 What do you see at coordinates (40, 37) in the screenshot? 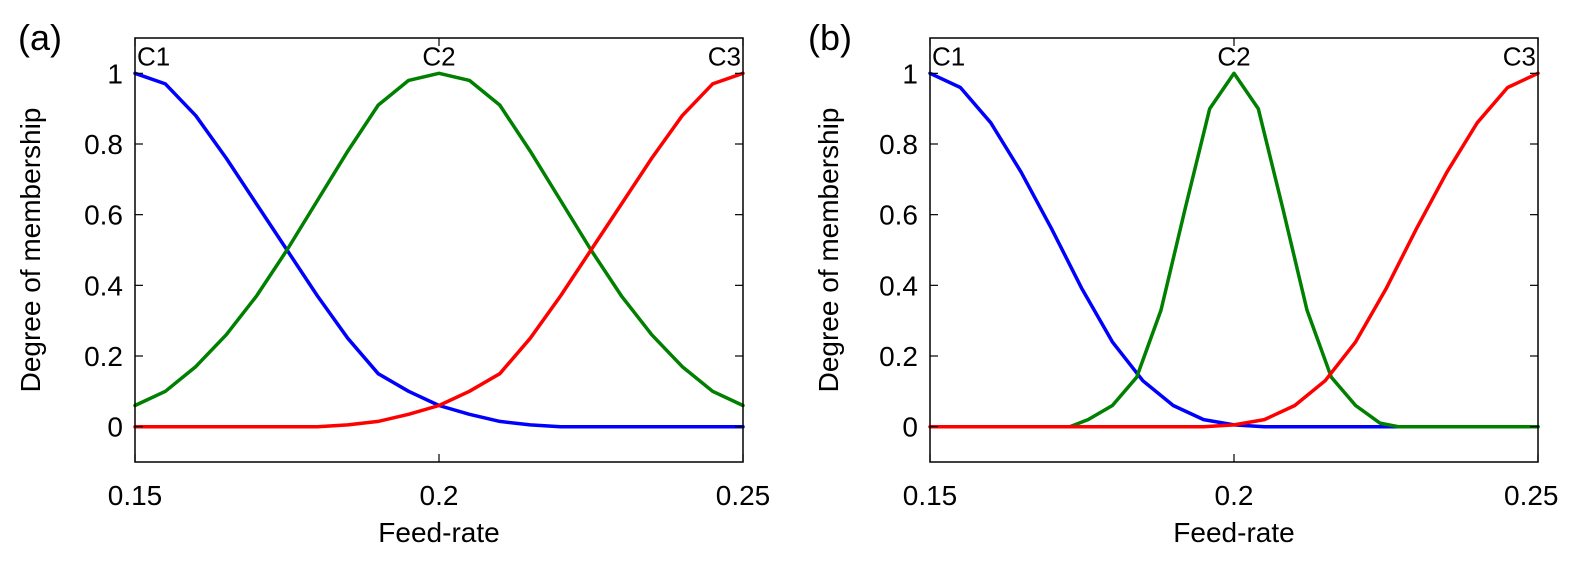
I see `panel-label: (a)` at bounding box center [40, 37].